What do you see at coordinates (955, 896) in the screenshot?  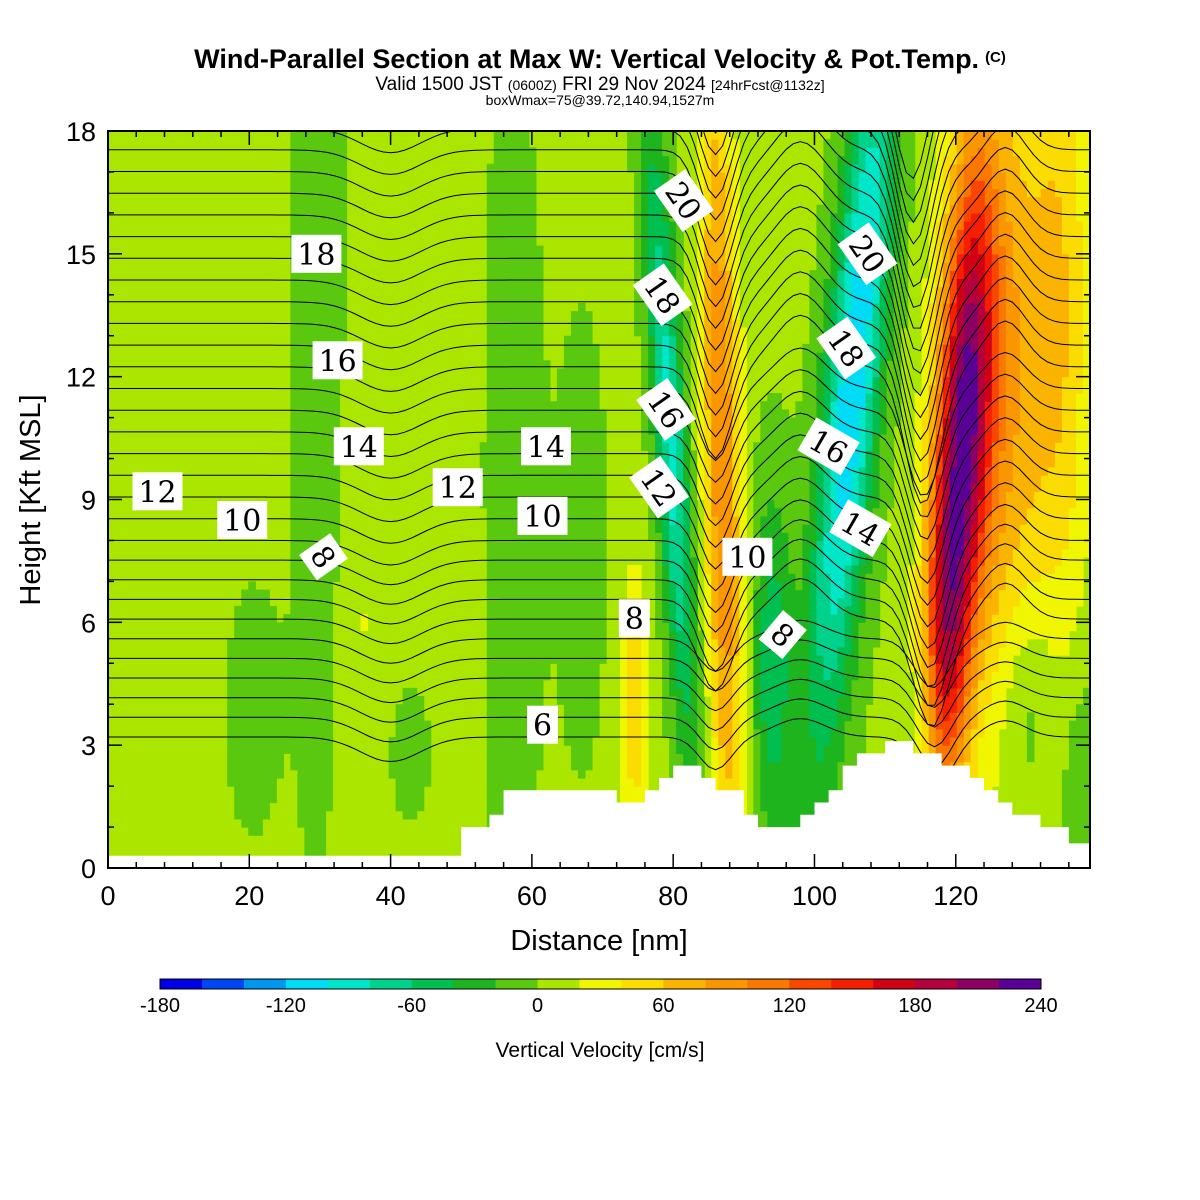 I see `x-tick-label: 120` at bounding box center [955, 896].